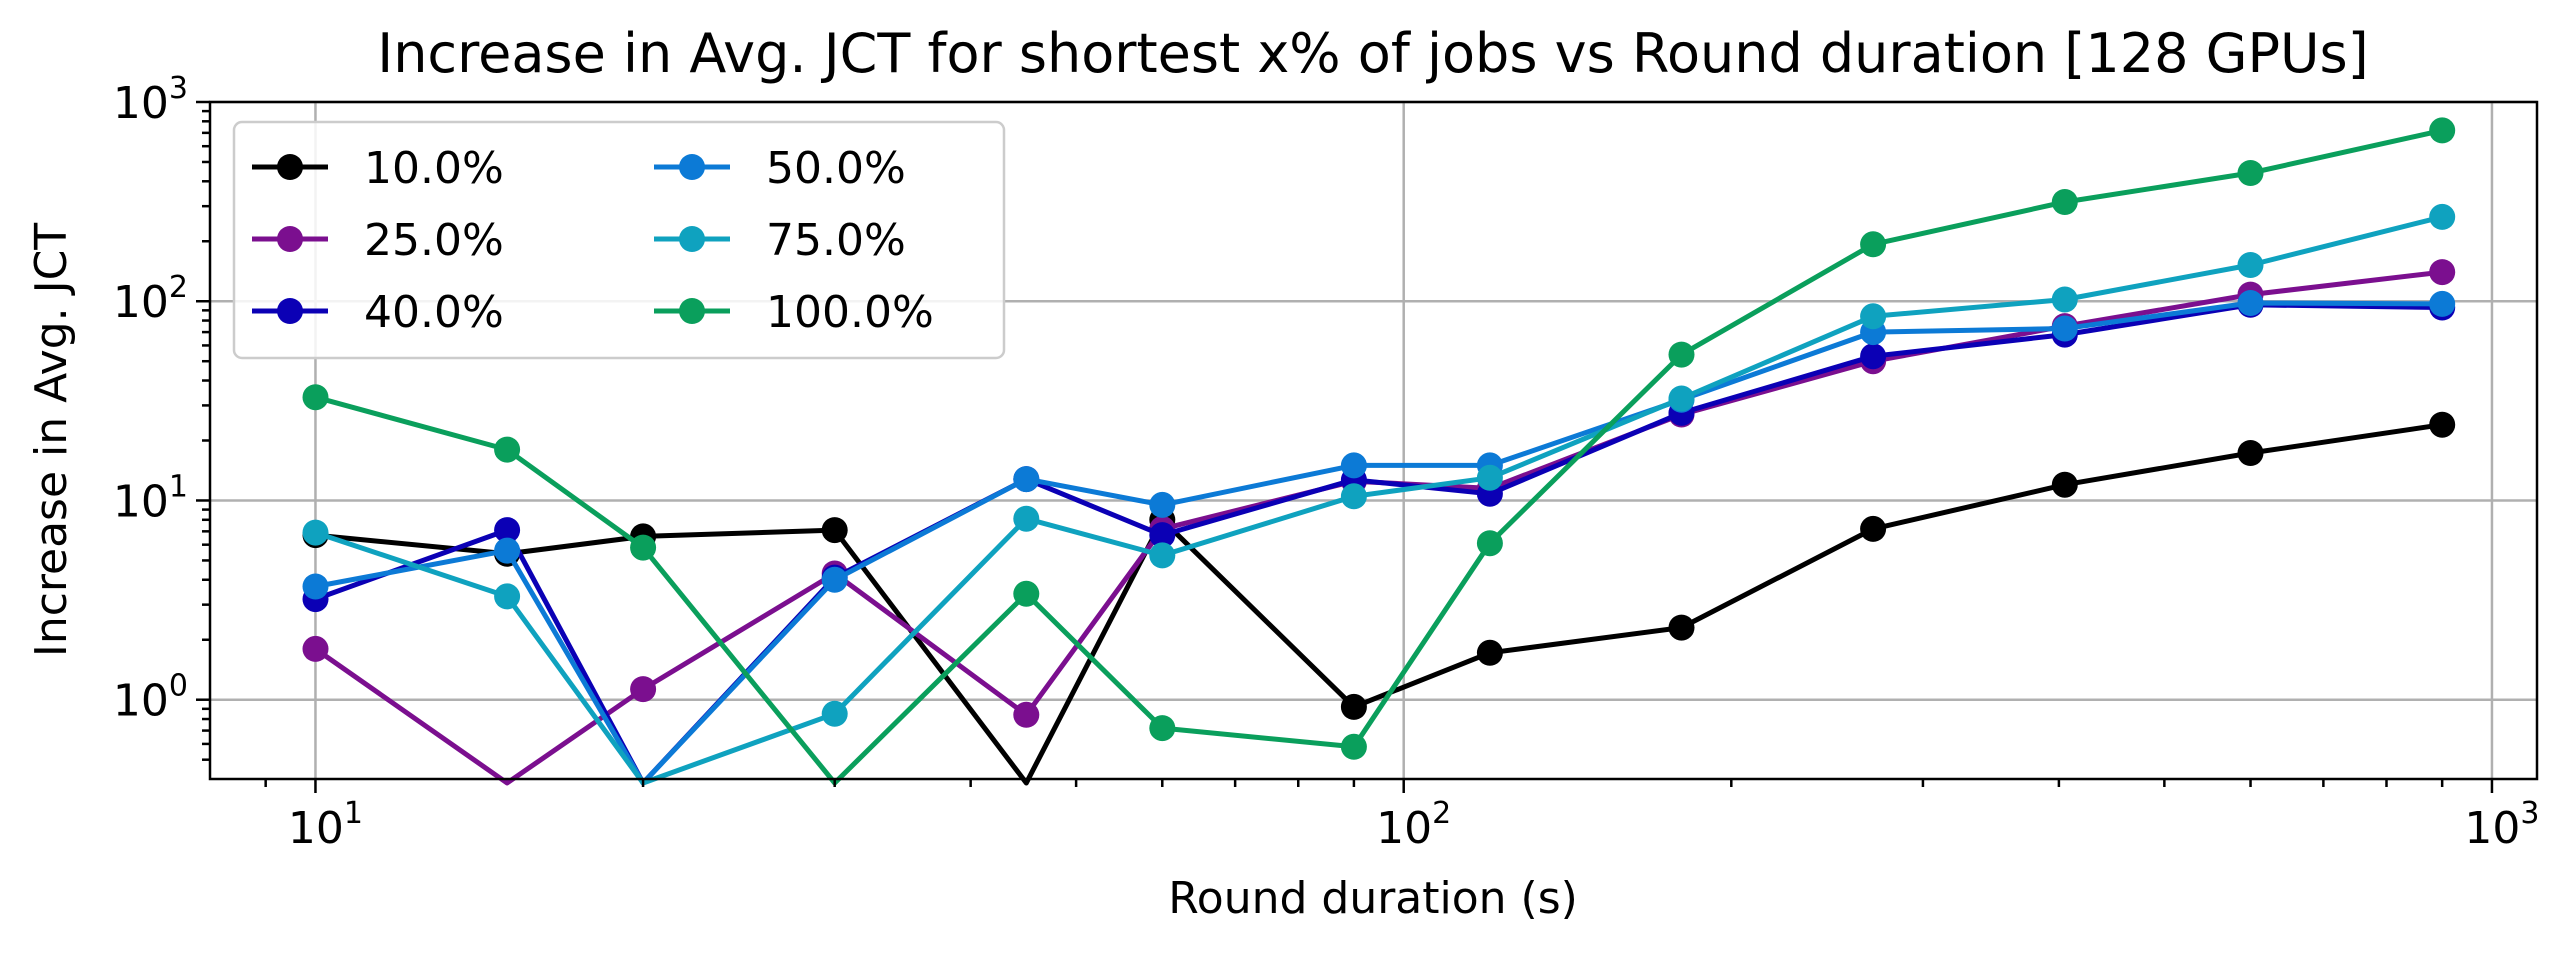 The width and height of the screenshot is (2564, 954). Describe the element at coordinates (1373, 898) in the screenshot. I see `x-axis-label: Round duration (s)` at that location.